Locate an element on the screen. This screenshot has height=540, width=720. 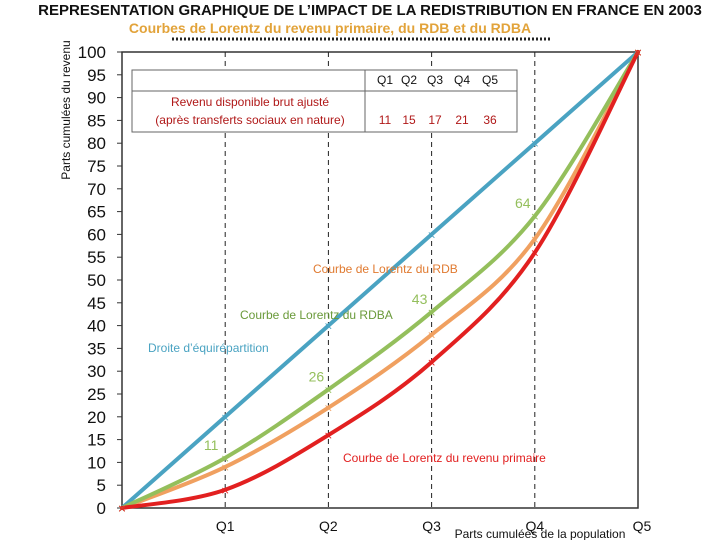
x-ticks: Q1 Q2 Q3 Q4 Q5 is located at coordinates (434, 526).